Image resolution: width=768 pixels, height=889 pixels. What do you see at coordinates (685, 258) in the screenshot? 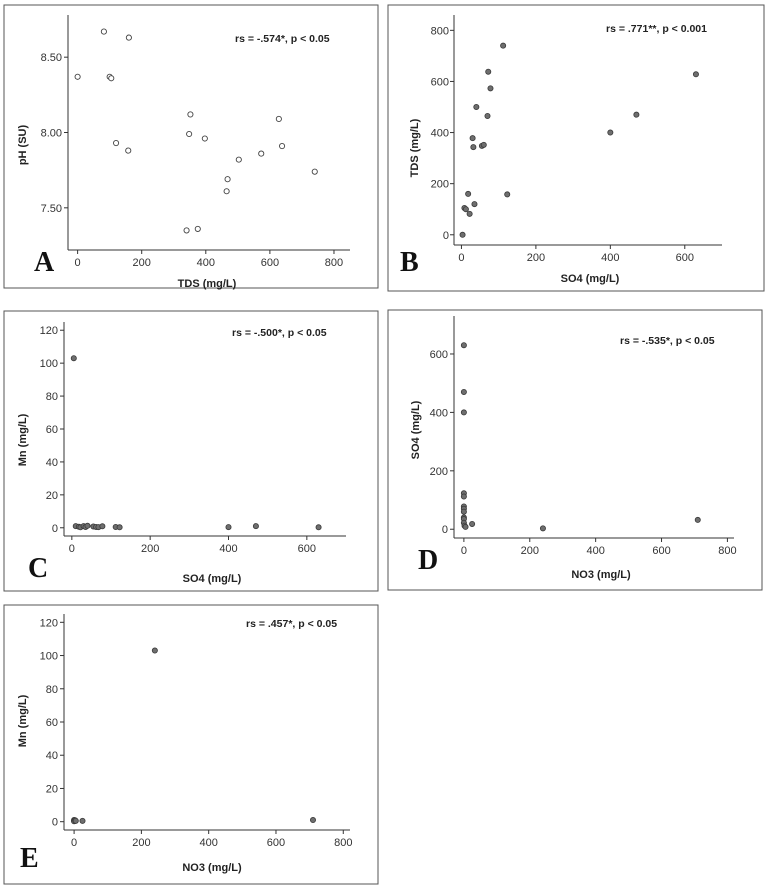
I see `chart-b-x-tick-label: 600` at bounding box center [685, 258].